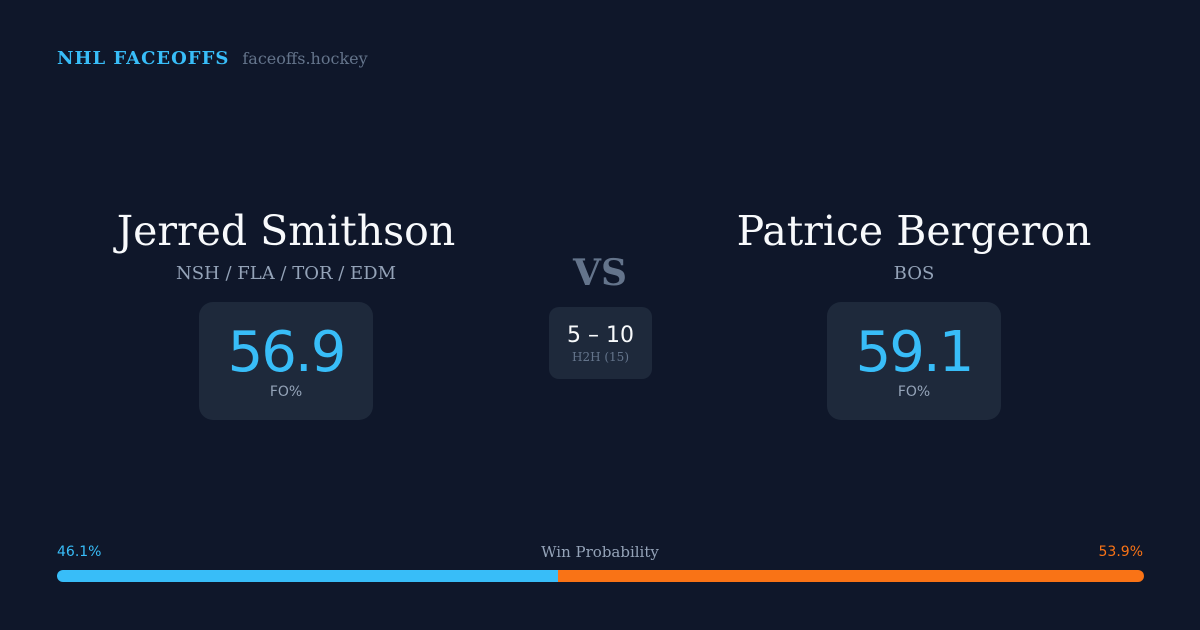 The width and height of the screenshot is (1200, 630). What do you see at coordinates (915, 352) in the screenshot?
I see `fo-pct-value: 59.1` at bounding box center [915, 352].